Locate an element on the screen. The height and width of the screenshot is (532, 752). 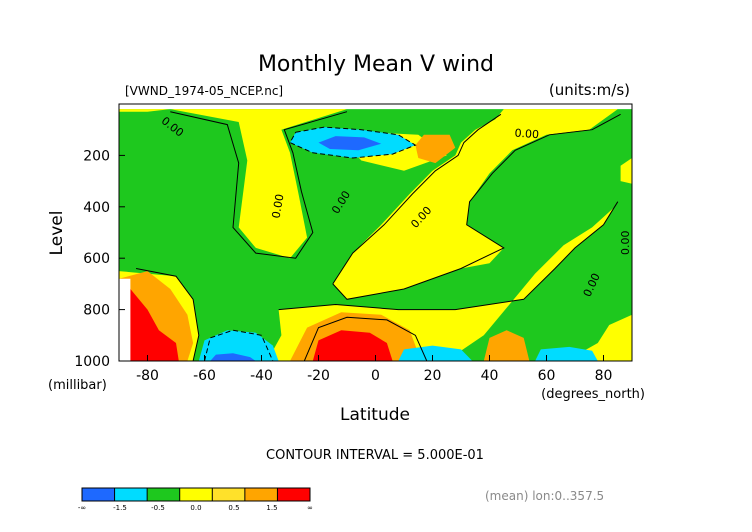
x-tick-label: 80 is located at coordinates (604, 376).